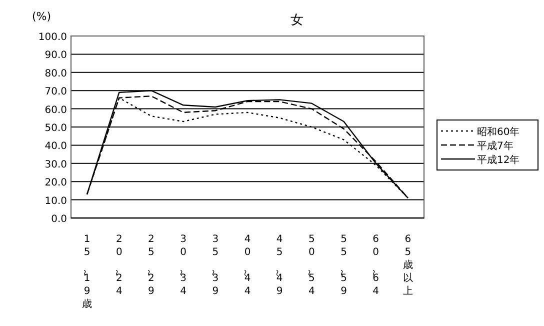 This screenshot has width=544, height=326. I want to click on x-tick-label: 30～34, so click(181, 265).